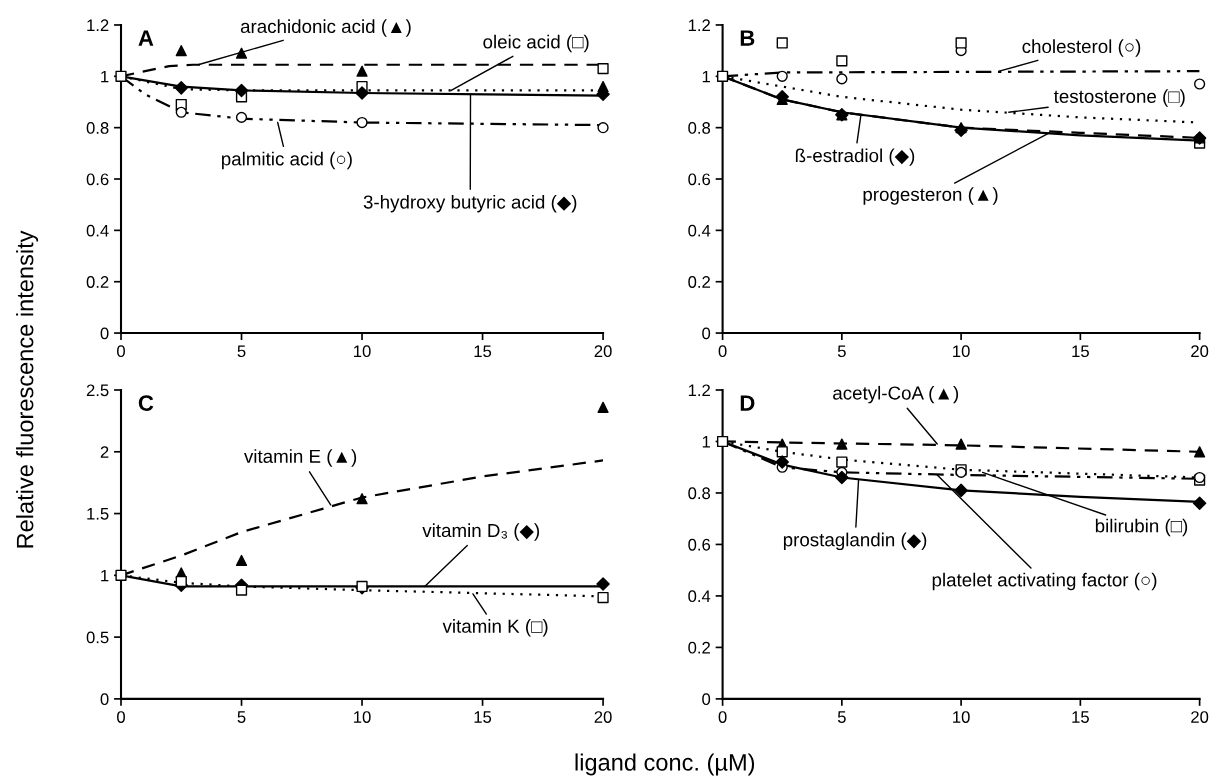  I want to click on annotation: oleic acid (□), so click(536, 43).